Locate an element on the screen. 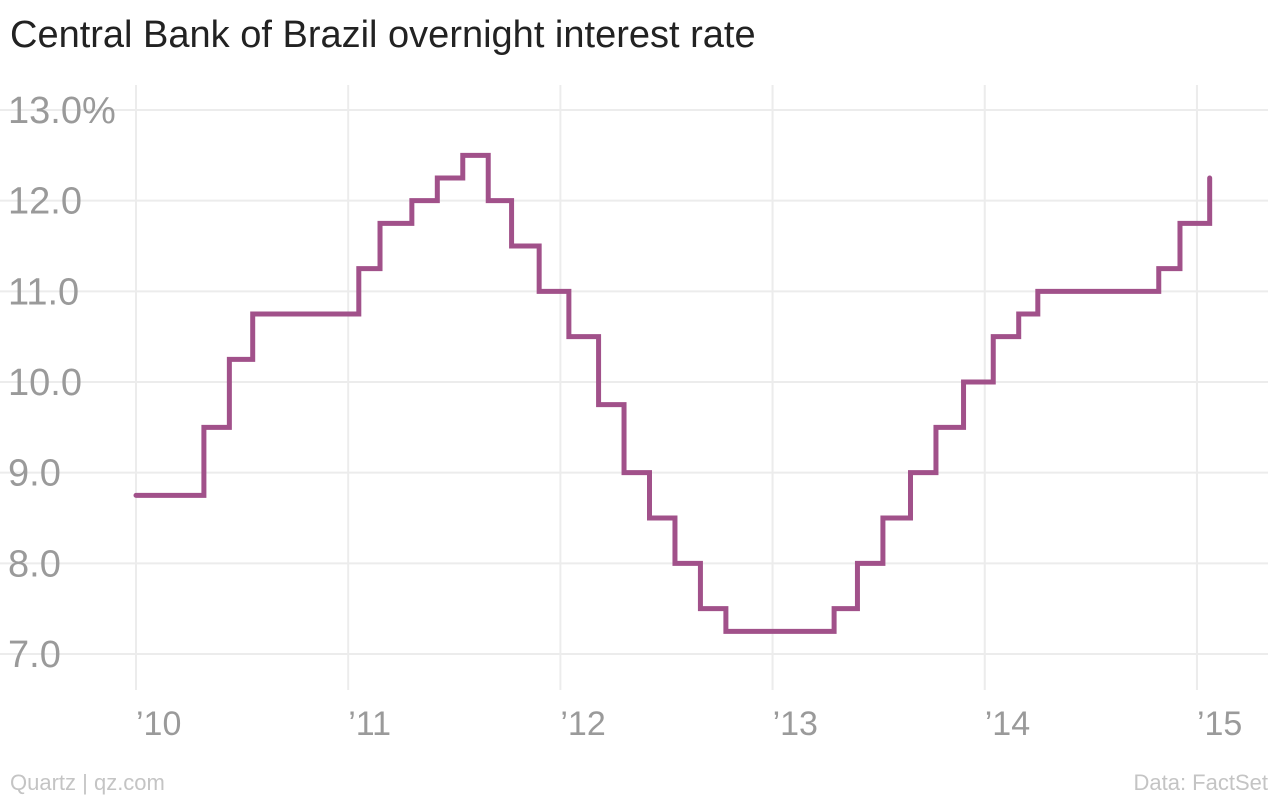 The image size is (1280, 800). credit-label: Quartz | qz.com is located at coordinates (87, 782).